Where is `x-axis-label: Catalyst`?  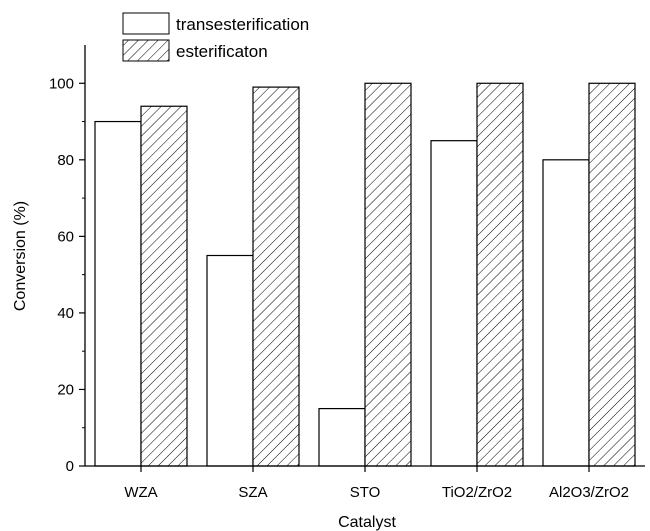 x-axis-label: Catalyst is located at coordinates (367, 522).